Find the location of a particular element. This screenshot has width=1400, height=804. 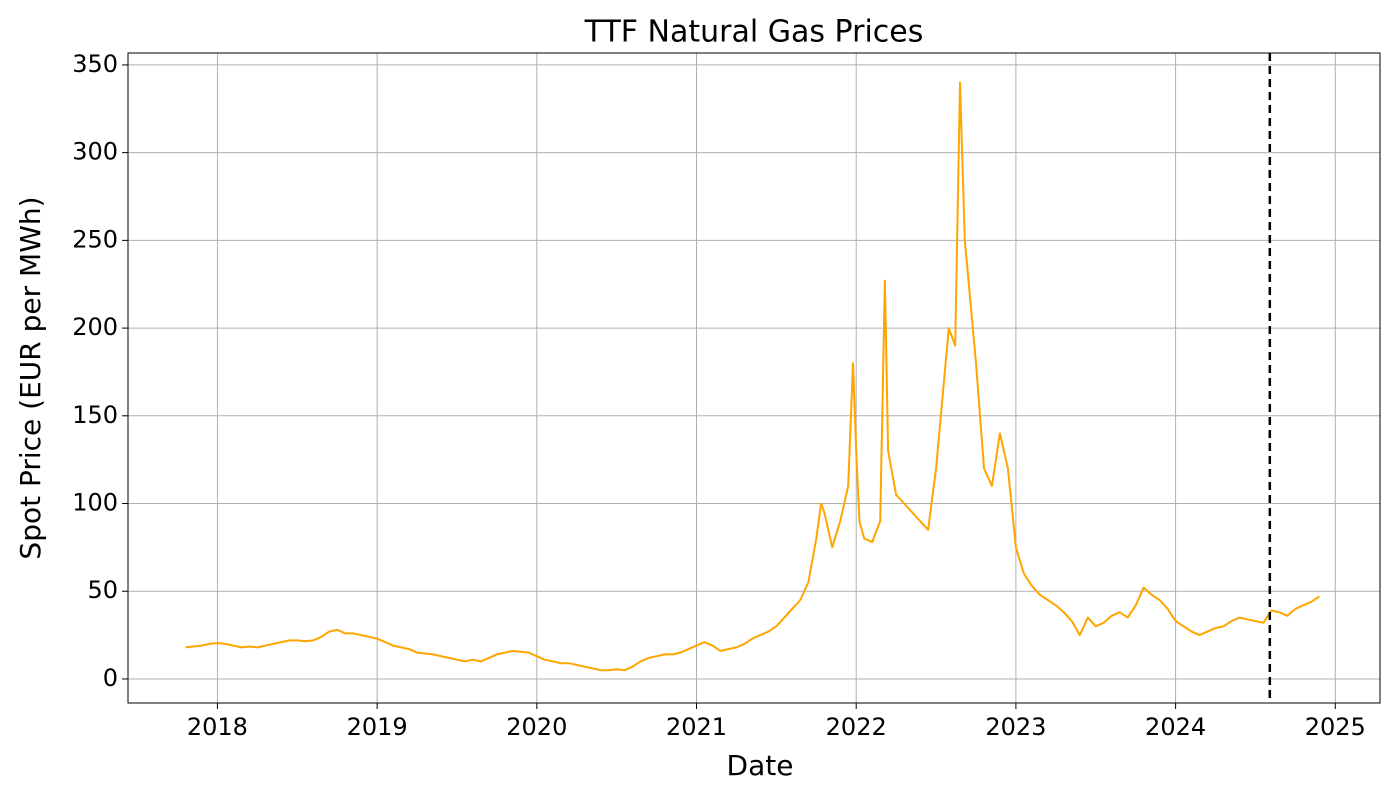

x-tick-label: 2024 is located at coordinates (1175, 727).